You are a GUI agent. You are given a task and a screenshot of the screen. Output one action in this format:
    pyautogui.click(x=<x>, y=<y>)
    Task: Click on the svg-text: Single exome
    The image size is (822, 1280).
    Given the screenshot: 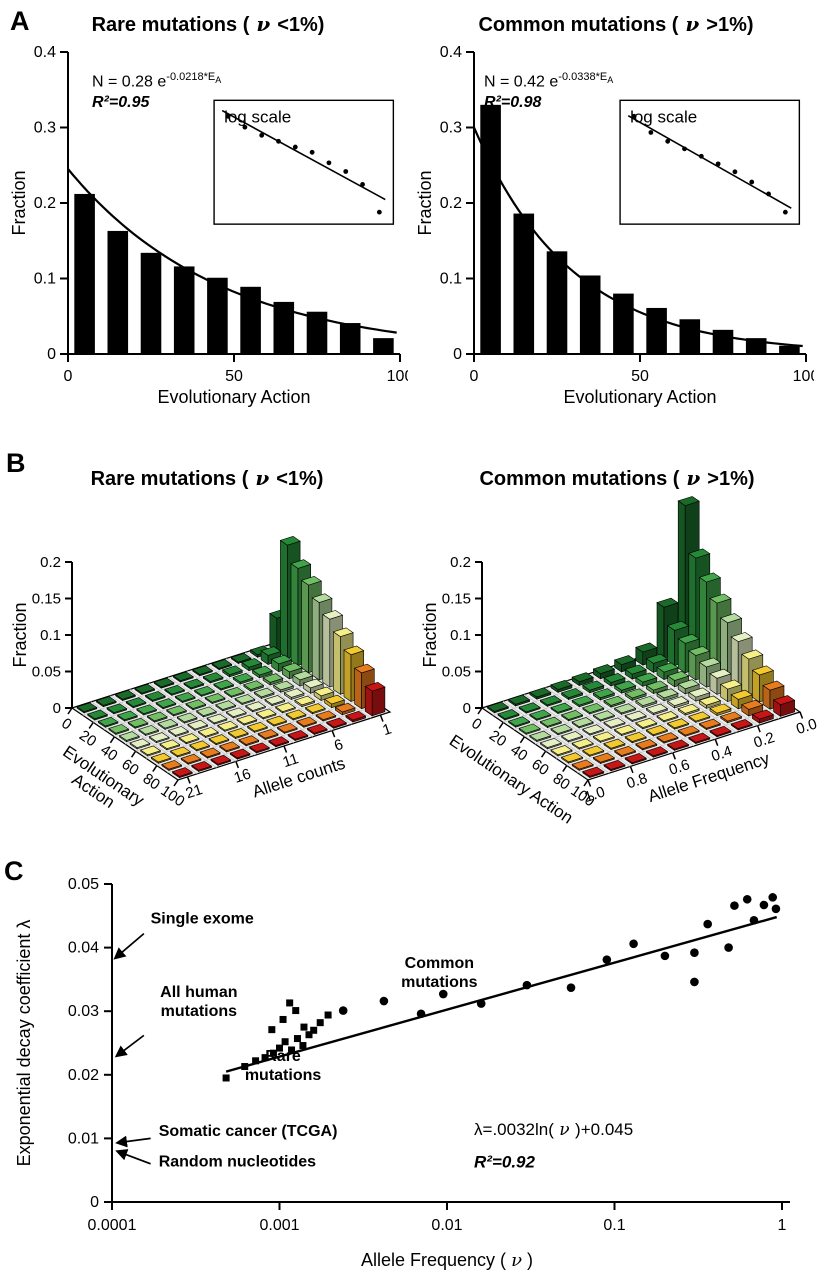 What is the action you would take?
    pyautogui.click(x=202, y=918)
    